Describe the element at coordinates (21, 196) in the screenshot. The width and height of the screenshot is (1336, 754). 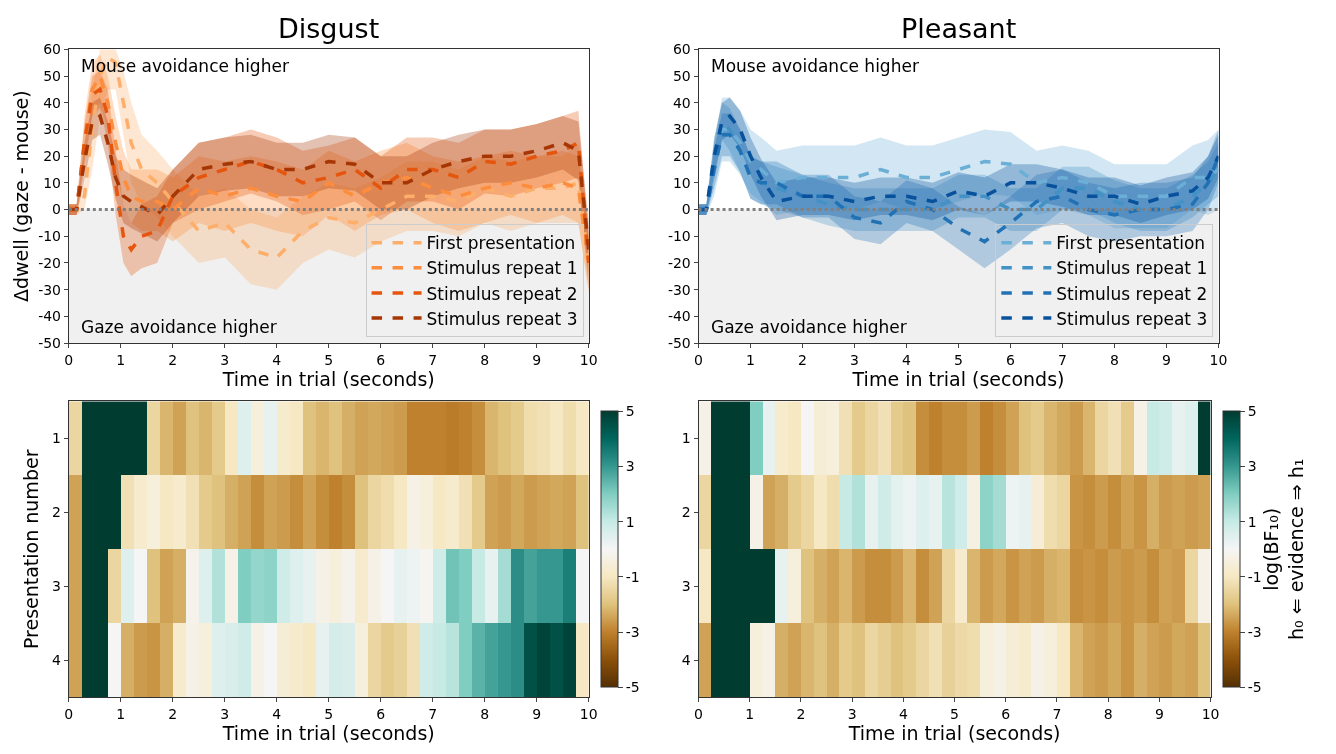
I see `y-axis-title: Δdwell (gaze - mouse)` at that location.